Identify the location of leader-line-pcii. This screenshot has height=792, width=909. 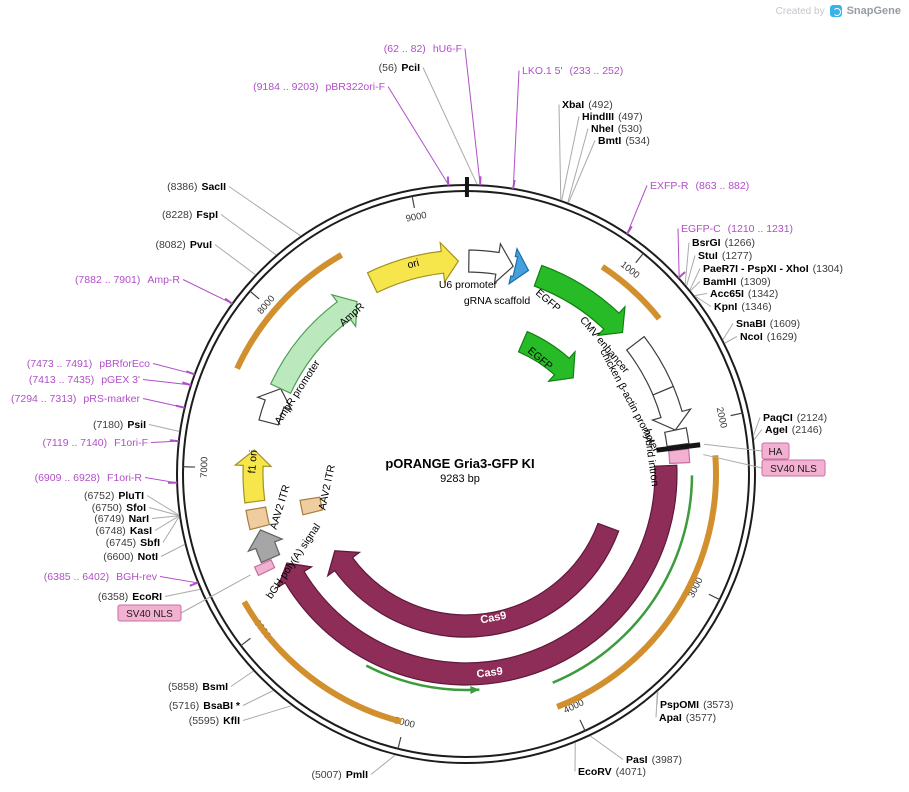
(450, 126).